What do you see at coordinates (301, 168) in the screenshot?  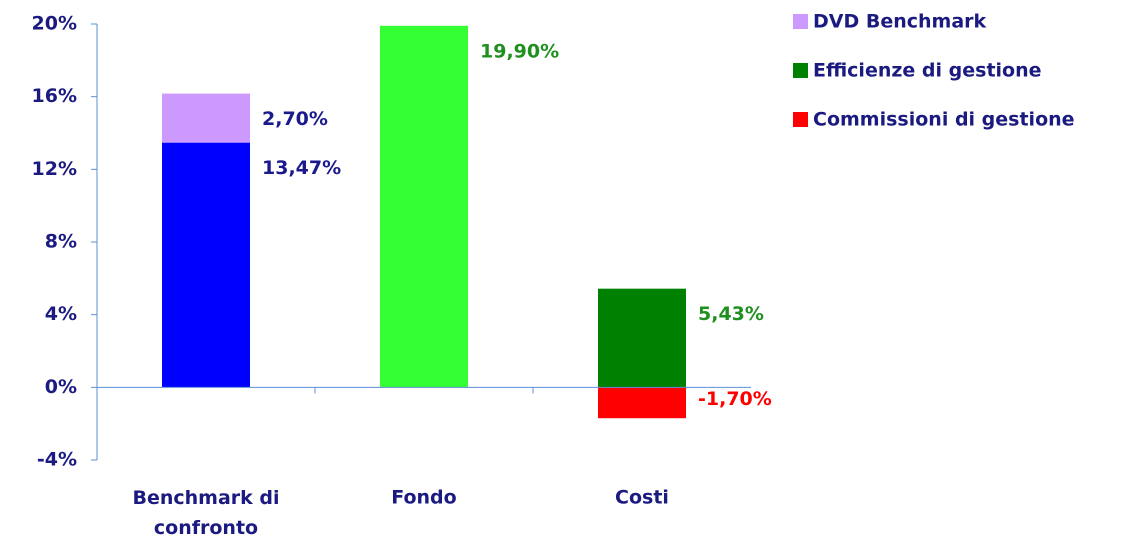 I see `value-label: 13,47%` at bounding box center [301, 168].